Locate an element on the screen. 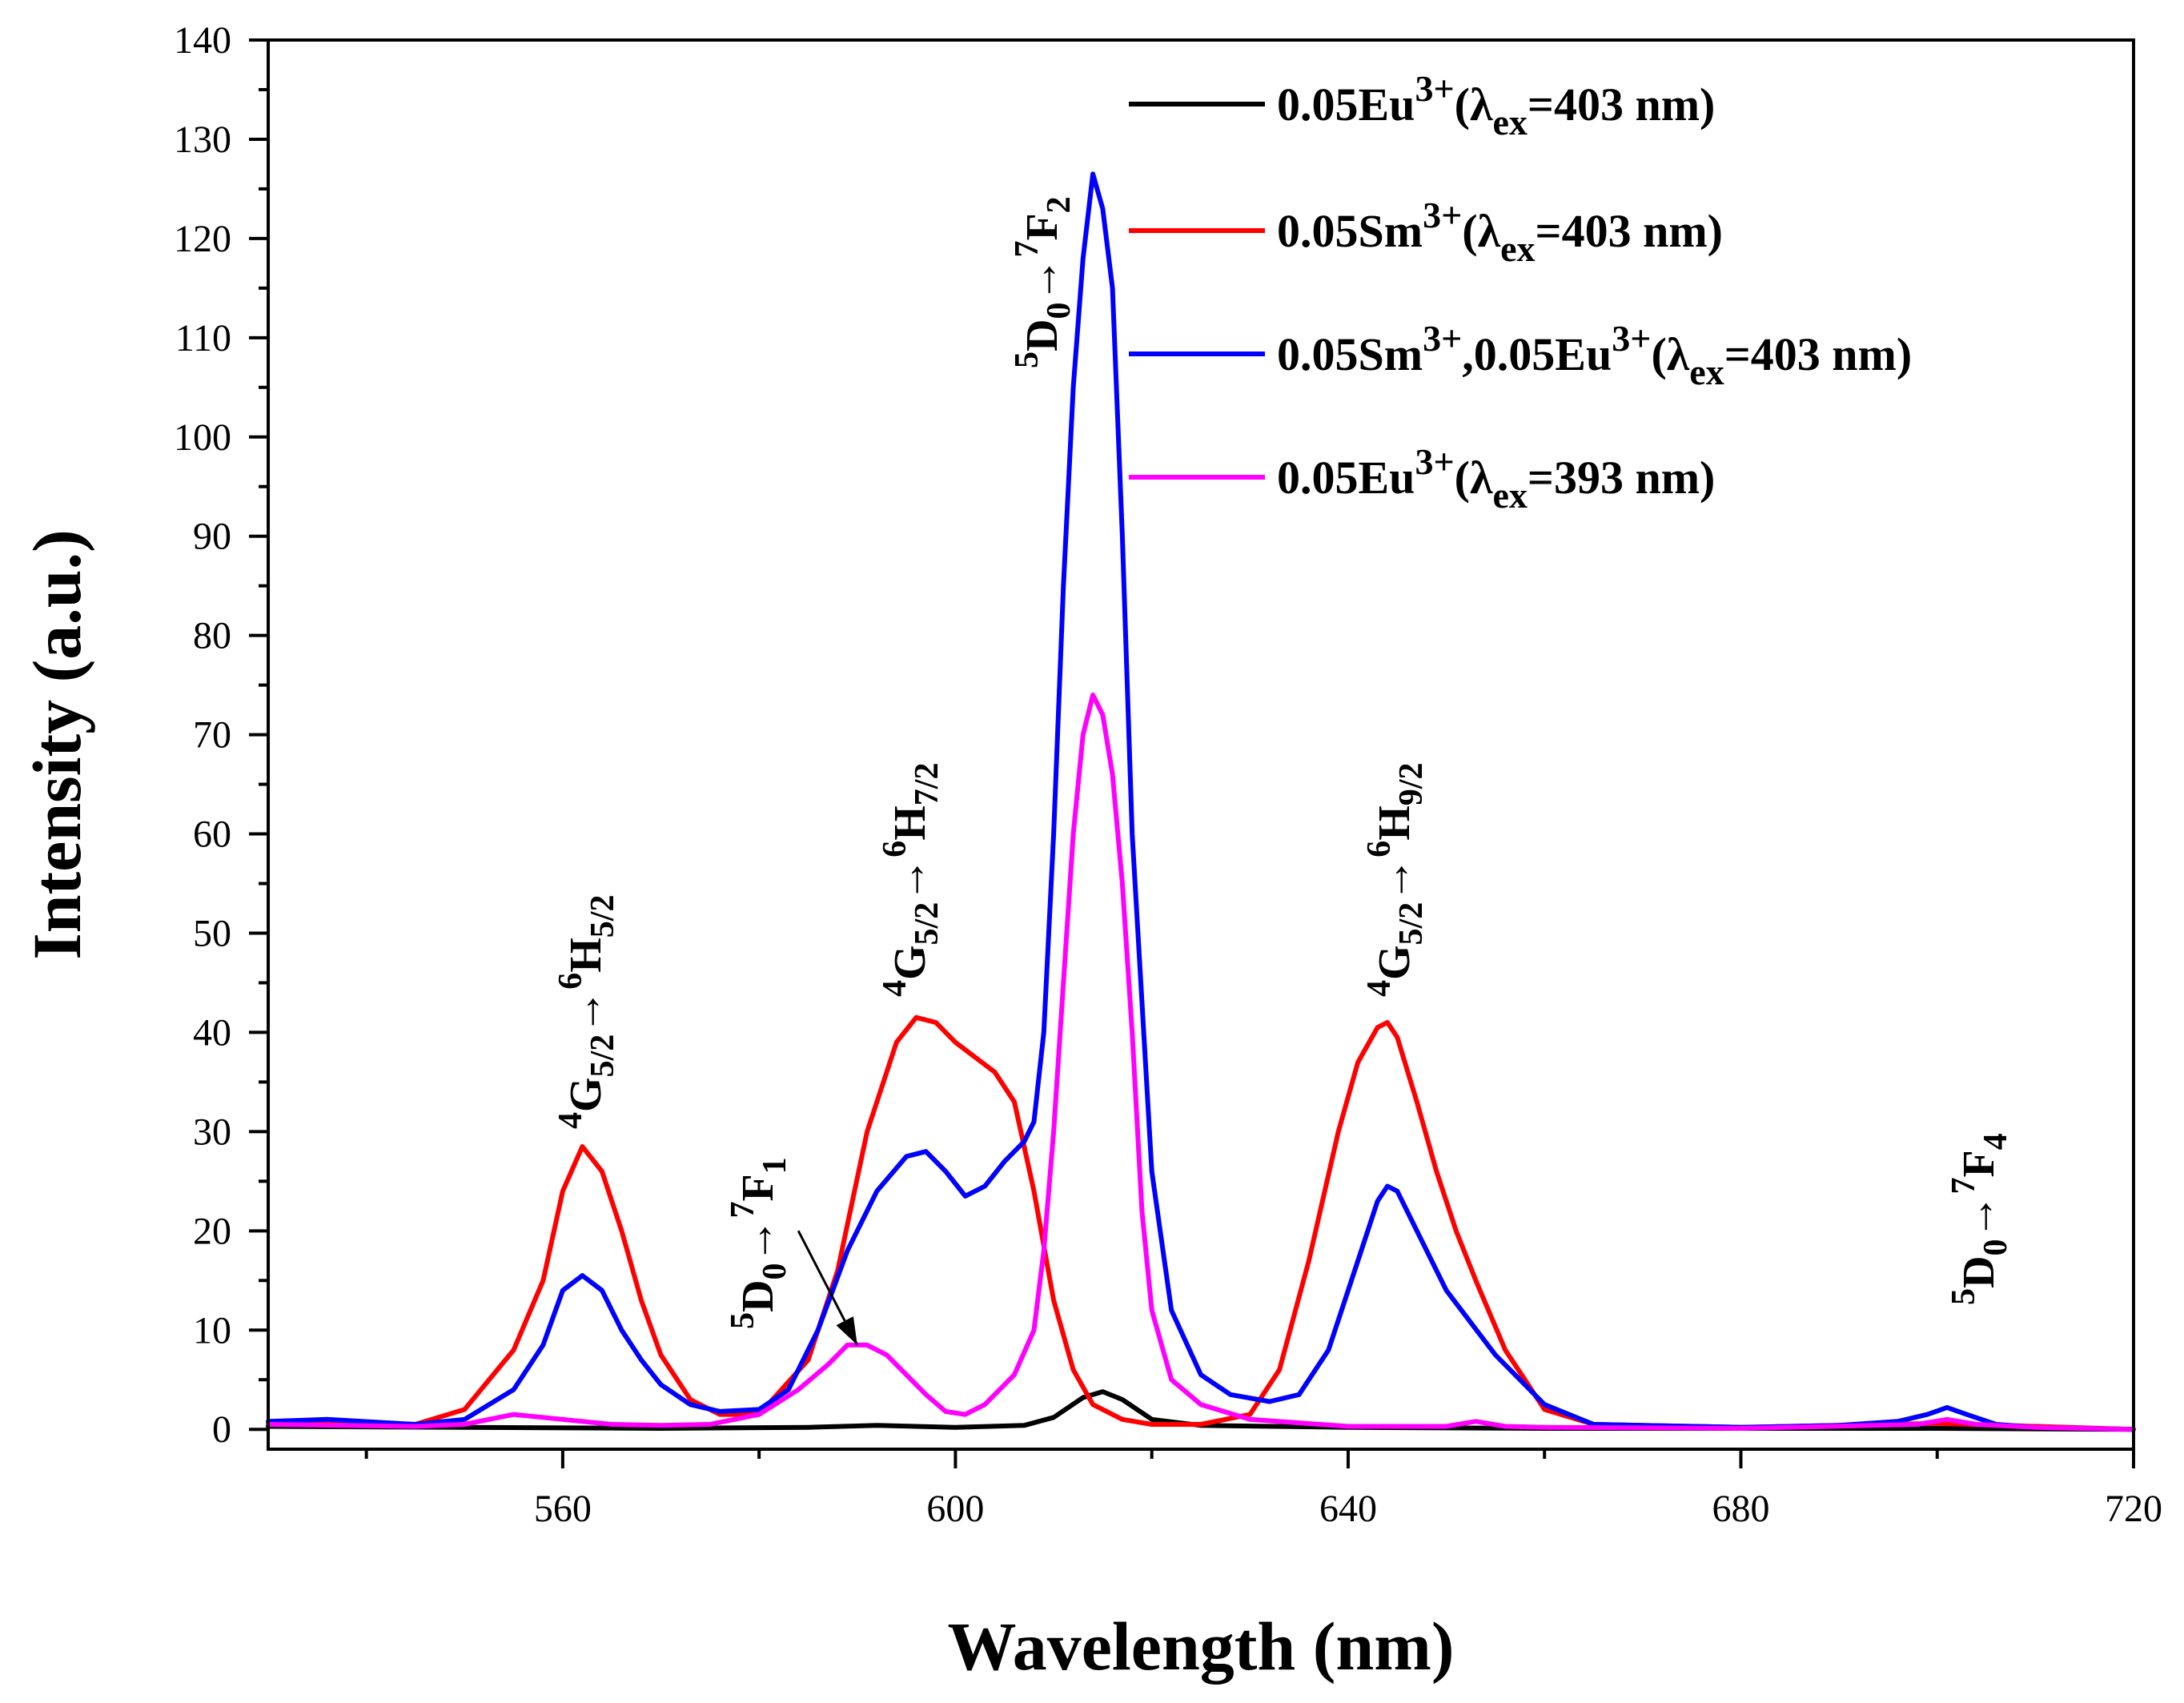 This screenshot has width=2184, height=1703. legend-label-3: 0.05Eu3+(λex=393 nm) is located at coordinates (1496, 479).